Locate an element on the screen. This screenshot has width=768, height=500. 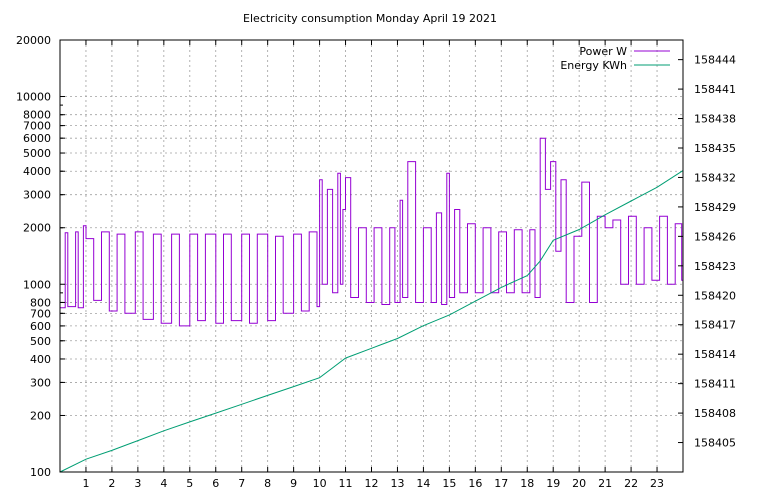
y2-tick-label: 158441 is located at coordinates (715, 89).